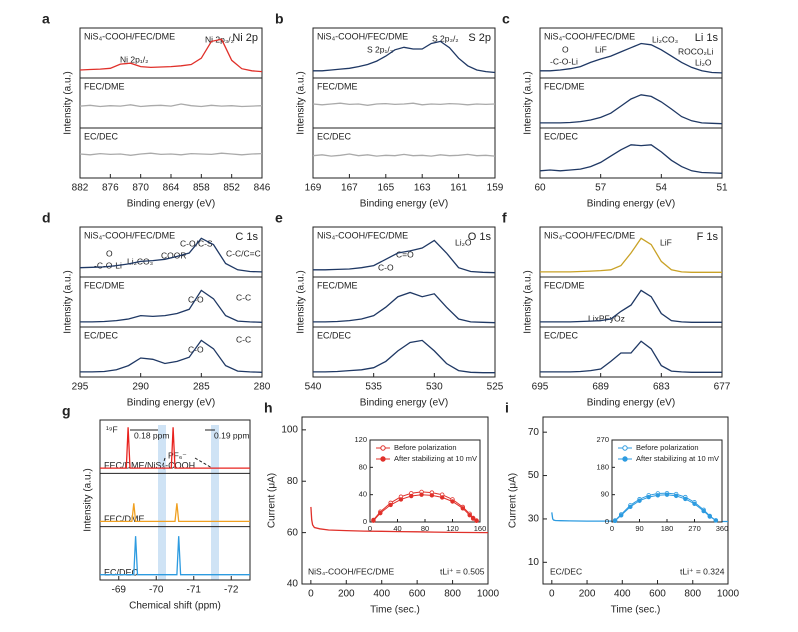 The image size is (798, 632). Describe the element at coordinates (156, 590) in the screenshot. I see `x-tick-label: -70` at that location.